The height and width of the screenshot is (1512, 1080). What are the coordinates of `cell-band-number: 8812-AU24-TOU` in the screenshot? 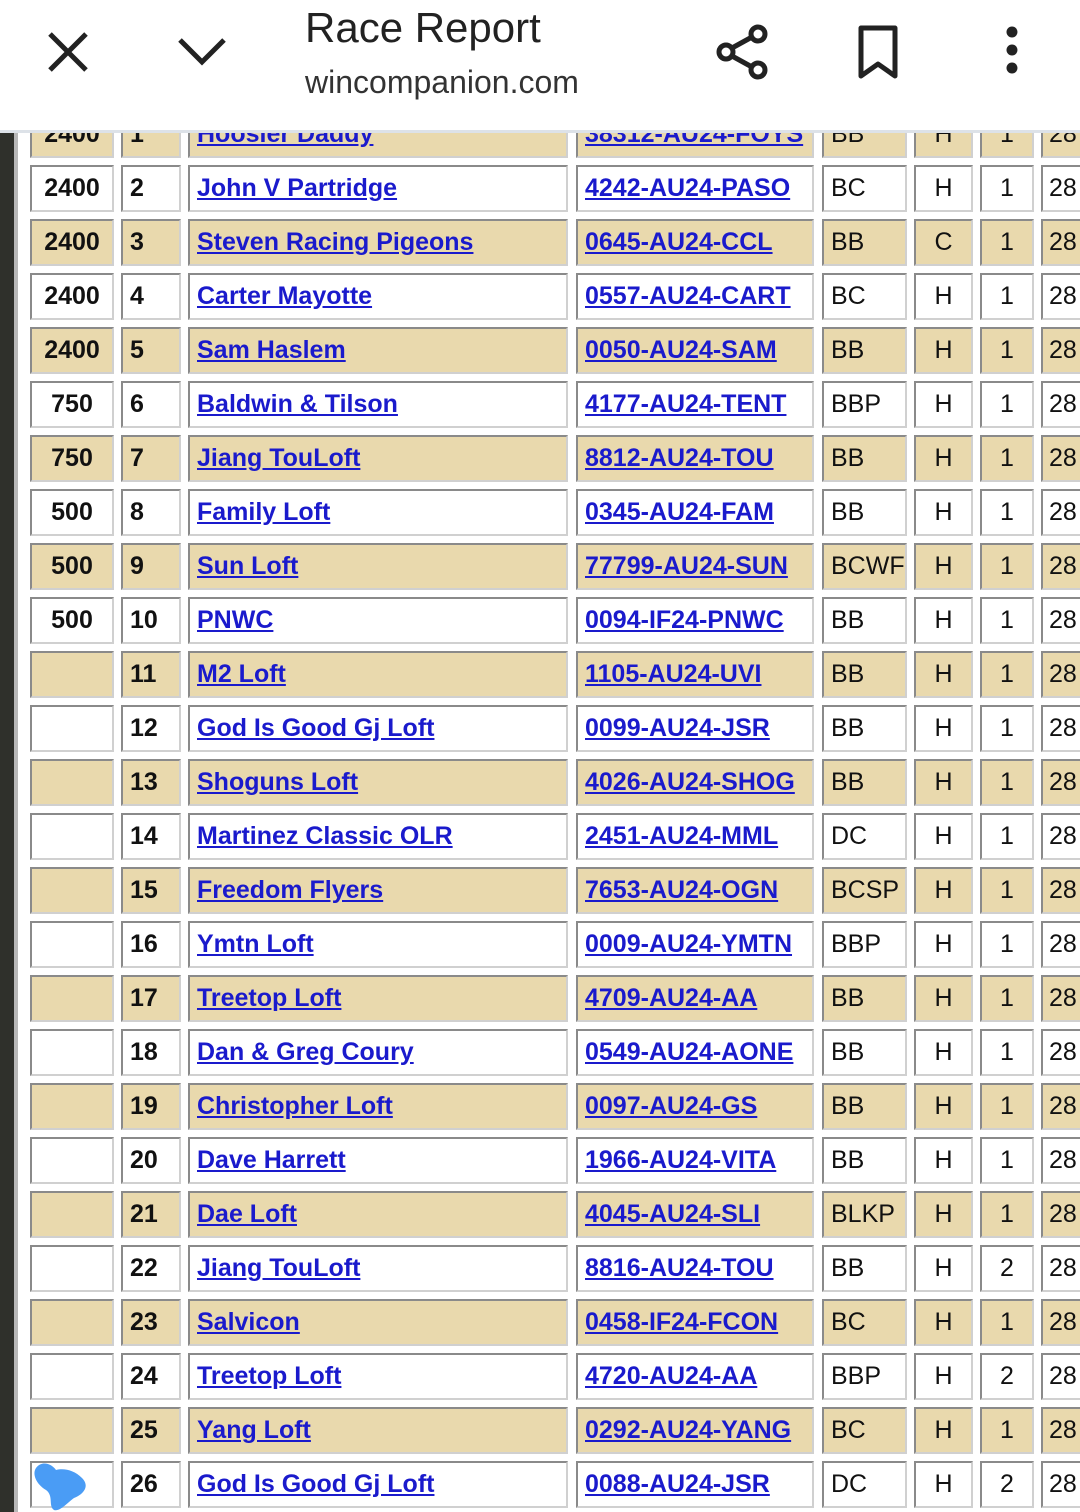 It's located at (695, 458).